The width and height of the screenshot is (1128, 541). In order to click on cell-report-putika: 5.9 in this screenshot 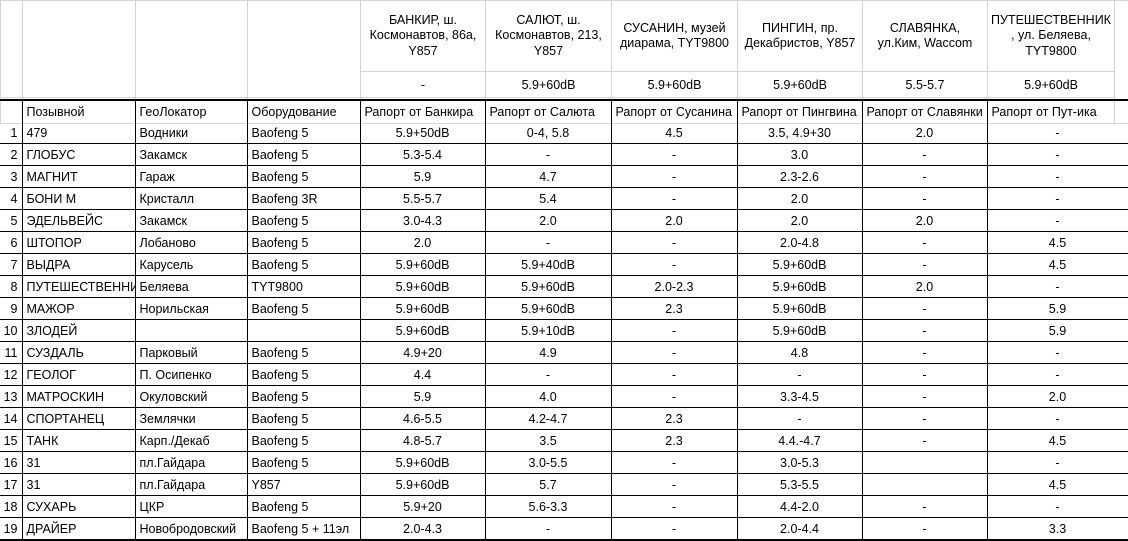, I will do `click(1057, 309)`.